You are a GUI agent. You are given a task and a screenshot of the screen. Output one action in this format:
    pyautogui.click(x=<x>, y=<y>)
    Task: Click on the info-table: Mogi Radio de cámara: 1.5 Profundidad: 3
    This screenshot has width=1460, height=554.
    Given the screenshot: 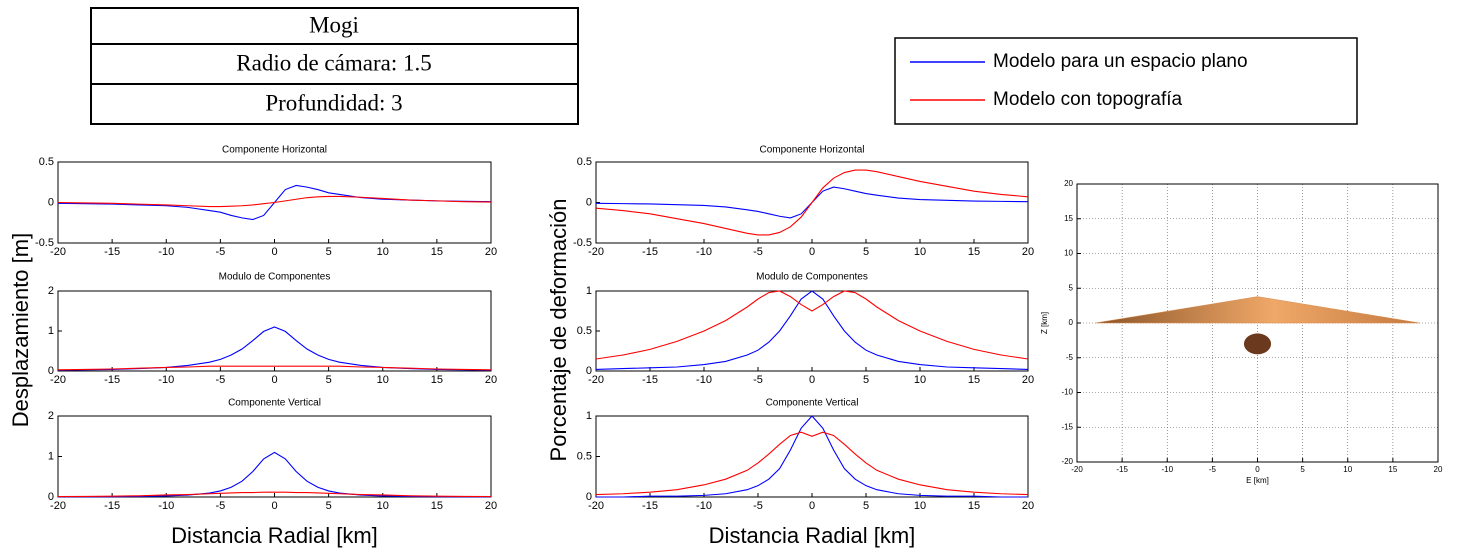 What is the action you would take?
    pyautogui.click(x=334, y=66)
    